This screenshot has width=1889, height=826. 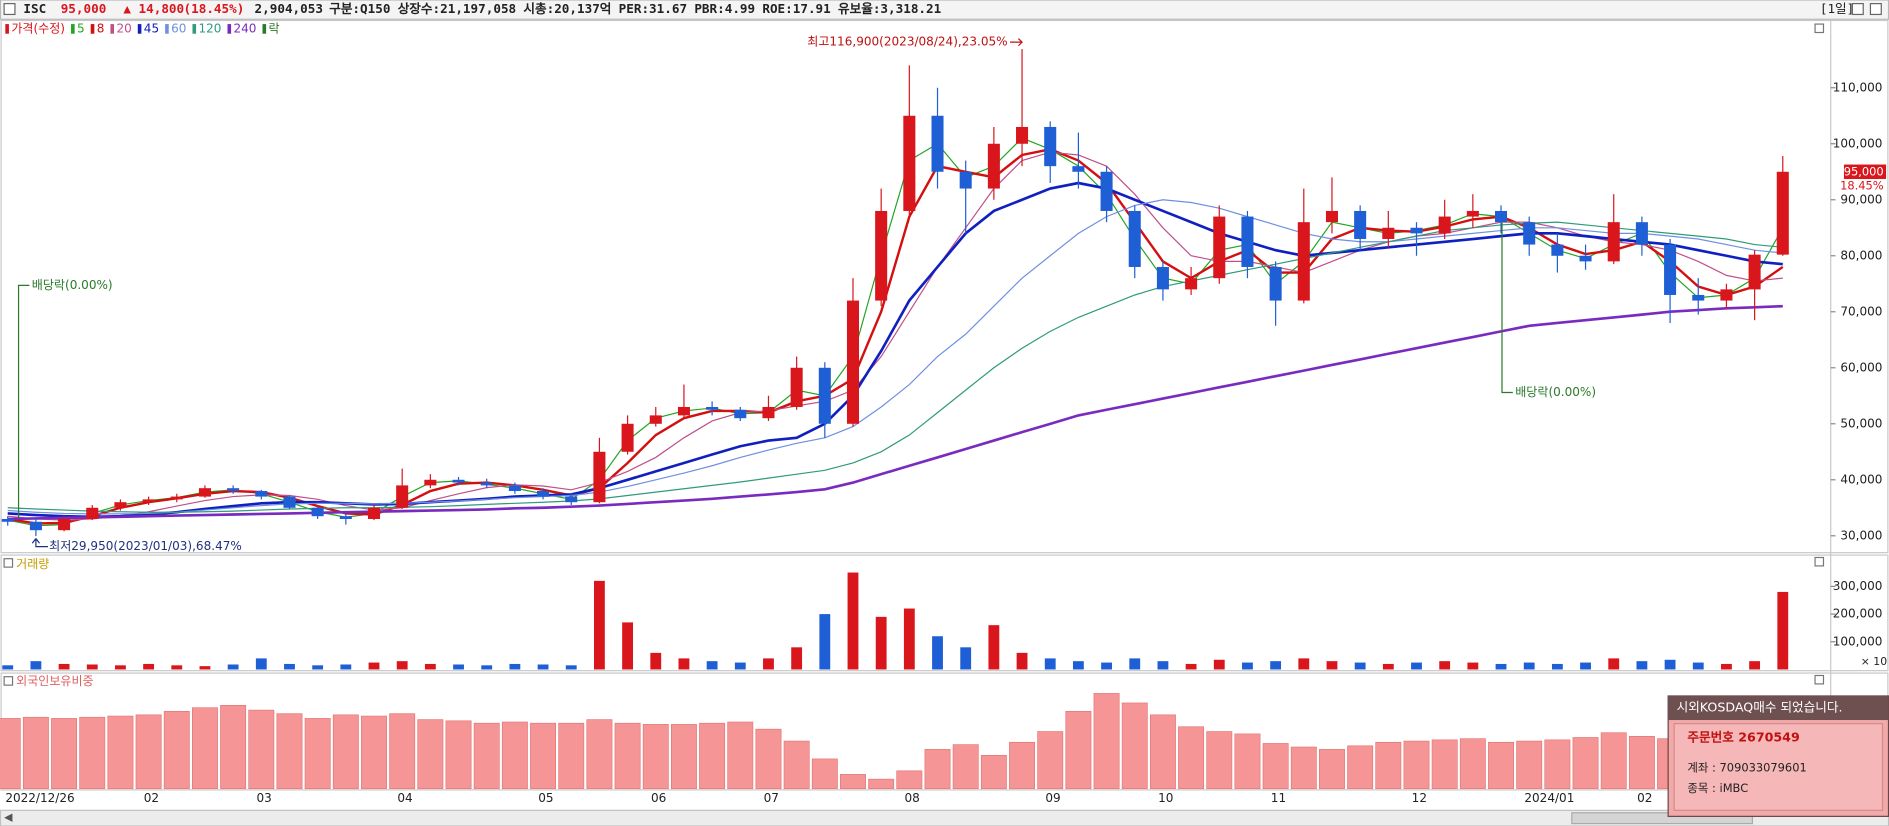 I want to click on legend-label: 가격(수정), so click(x=38, y=28).